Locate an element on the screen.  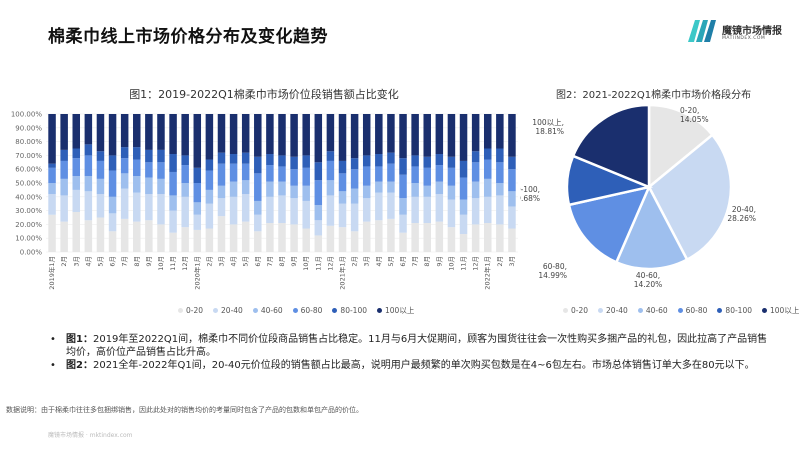
y-tick-label: 100.00% is located at coordinates (26, 115).